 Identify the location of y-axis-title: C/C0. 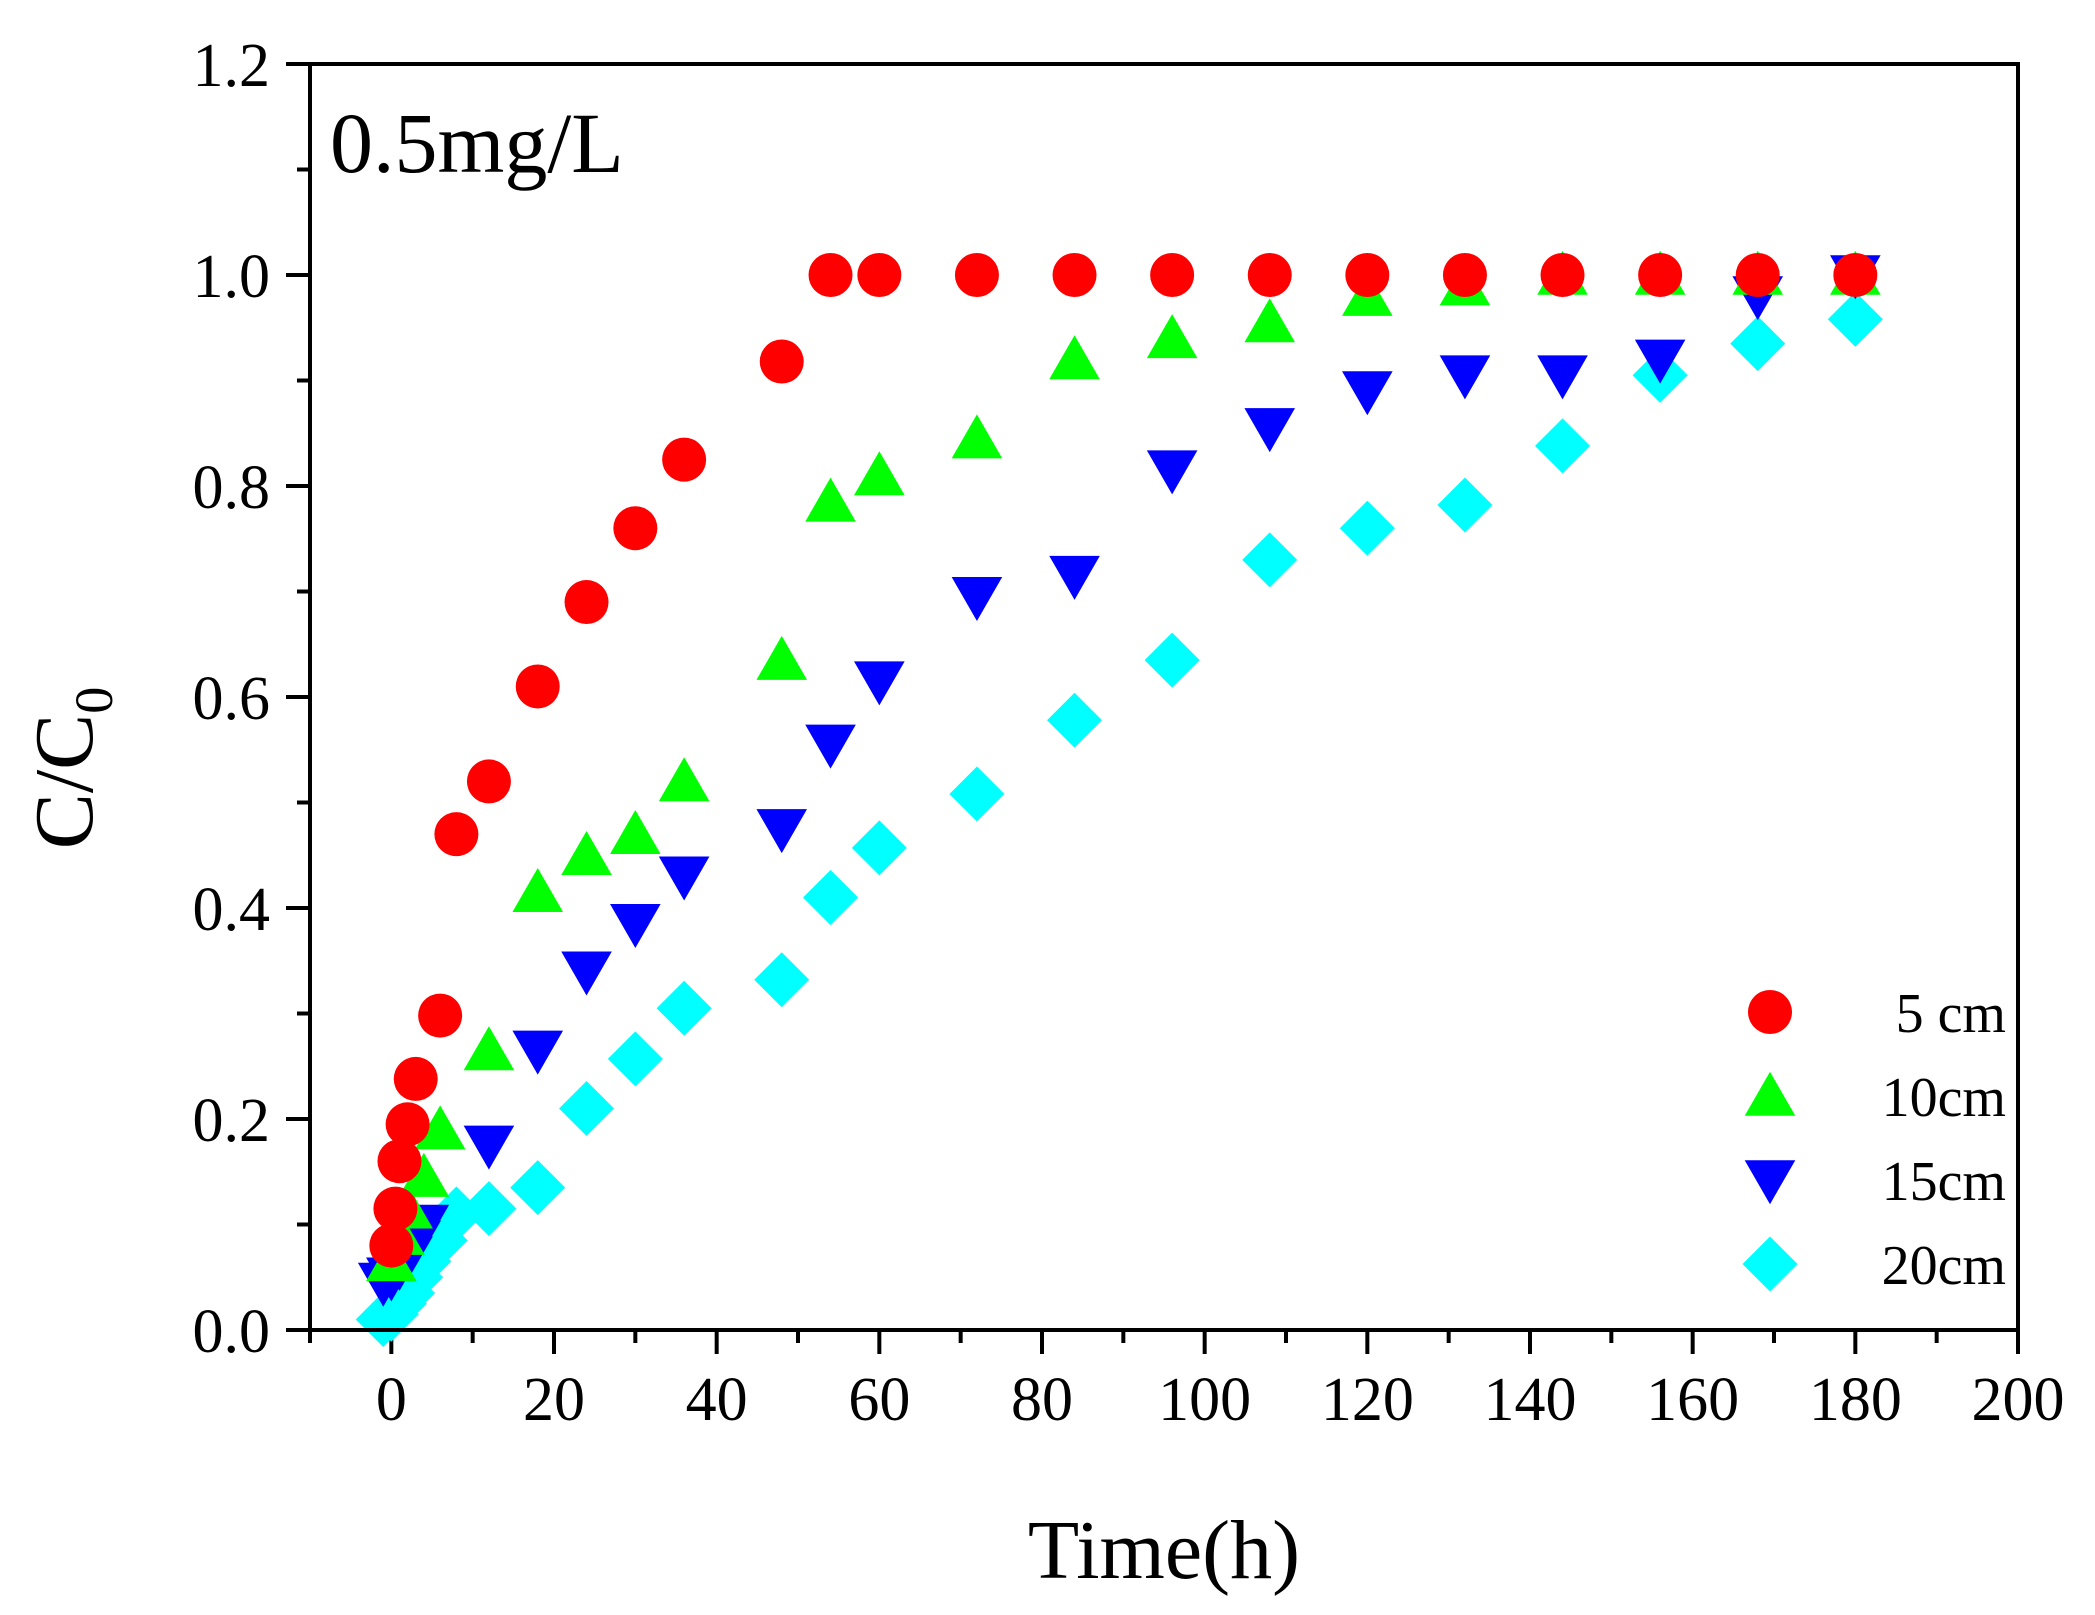
(71, 768).